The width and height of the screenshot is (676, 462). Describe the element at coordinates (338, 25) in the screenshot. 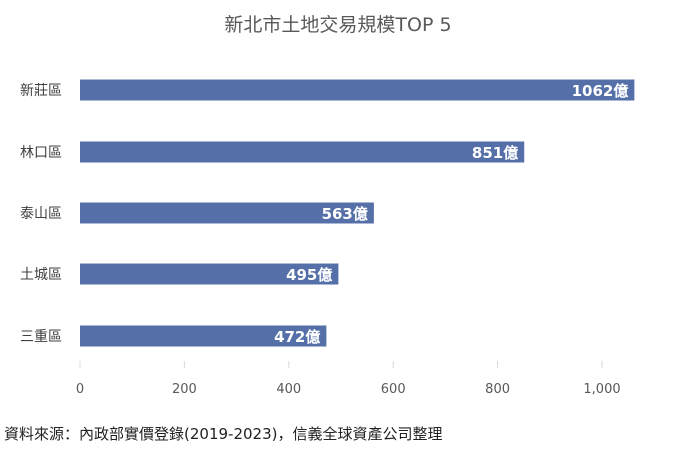

I see `chart-title: 新北市土地交易規模TOP 5` at that location.